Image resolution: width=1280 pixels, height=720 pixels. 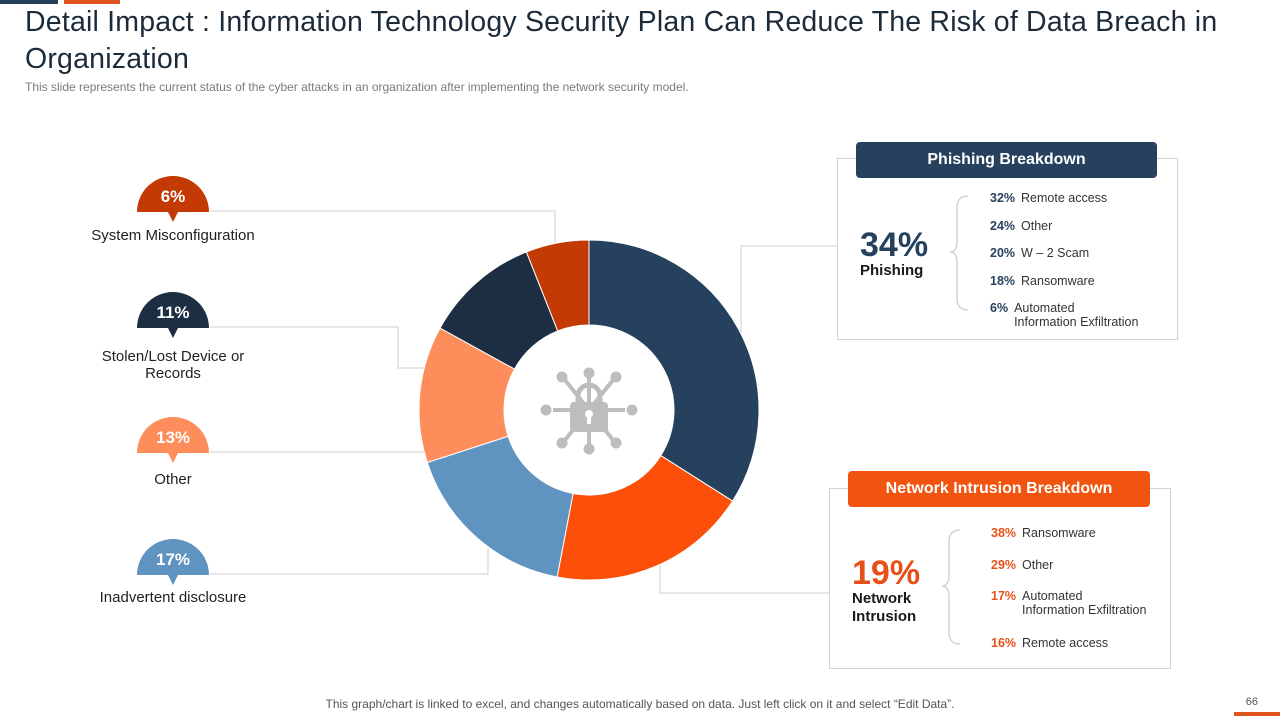 What do you see at coordinates (892, 270) in the screenshot?
I see `phishing-big-label: Phishing` at bounding box center [892, 270].